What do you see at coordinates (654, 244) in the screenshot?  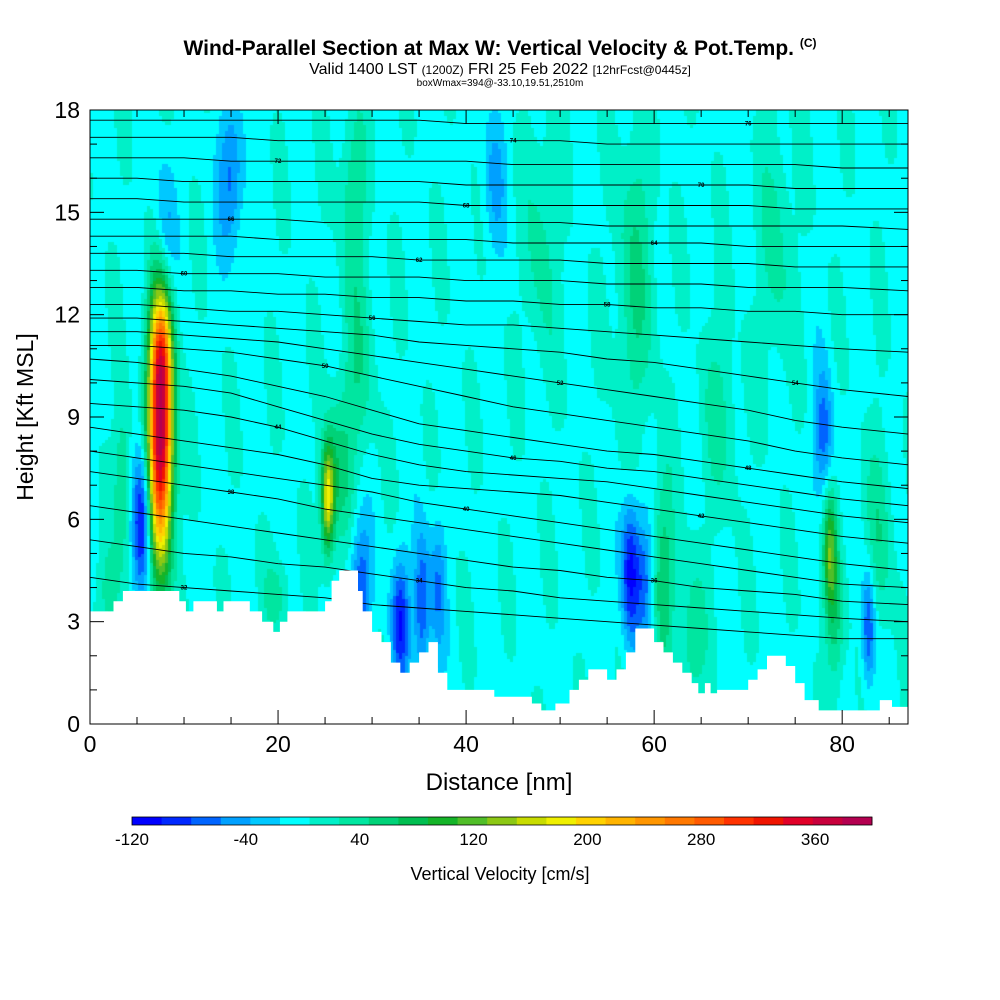 I see `isentrope-label: 64` at bounding box center [654, 244].